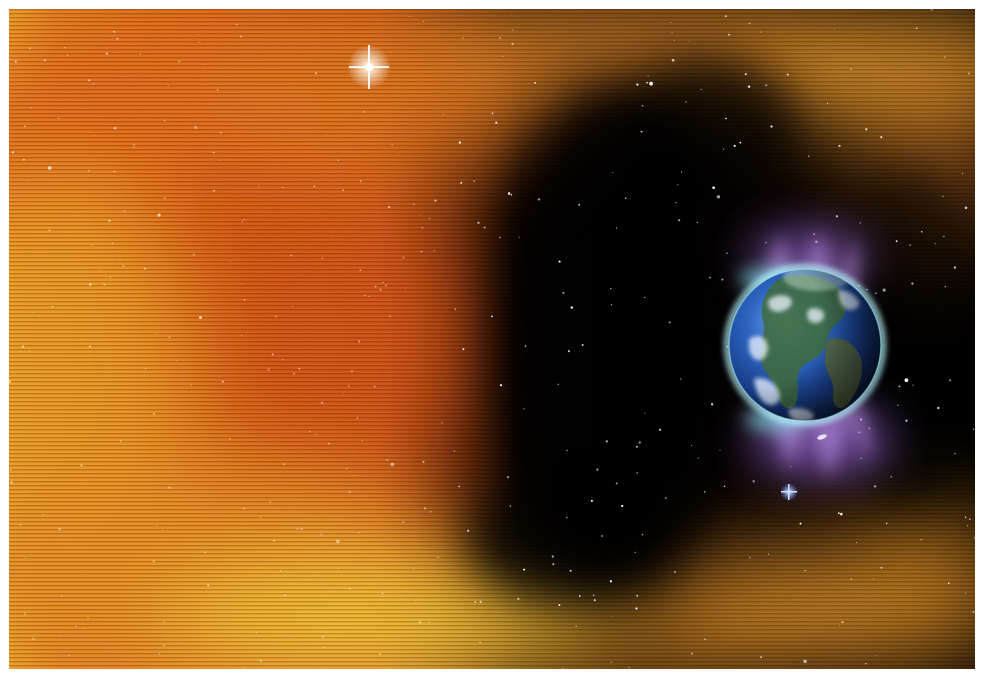 The height and width of the screenshot is (678, 984). What do you see at coordinates (822, 437) in the screenshot?
I see `small-galaxy` at bounding box center [822, 437].